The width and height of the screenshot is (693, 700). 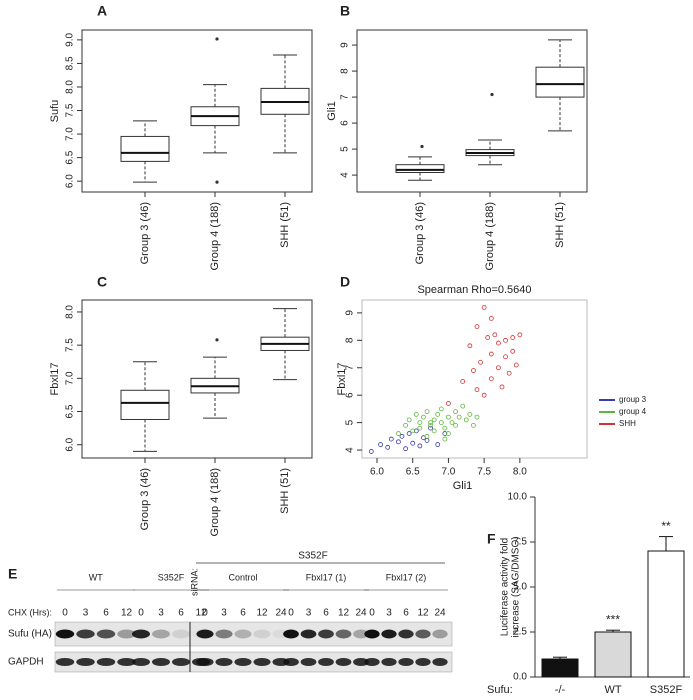 What do you see at coordinates (484, 472) in the screenshot?
I see `x-tick-label: 7.5` at bounding box center [484, 472].